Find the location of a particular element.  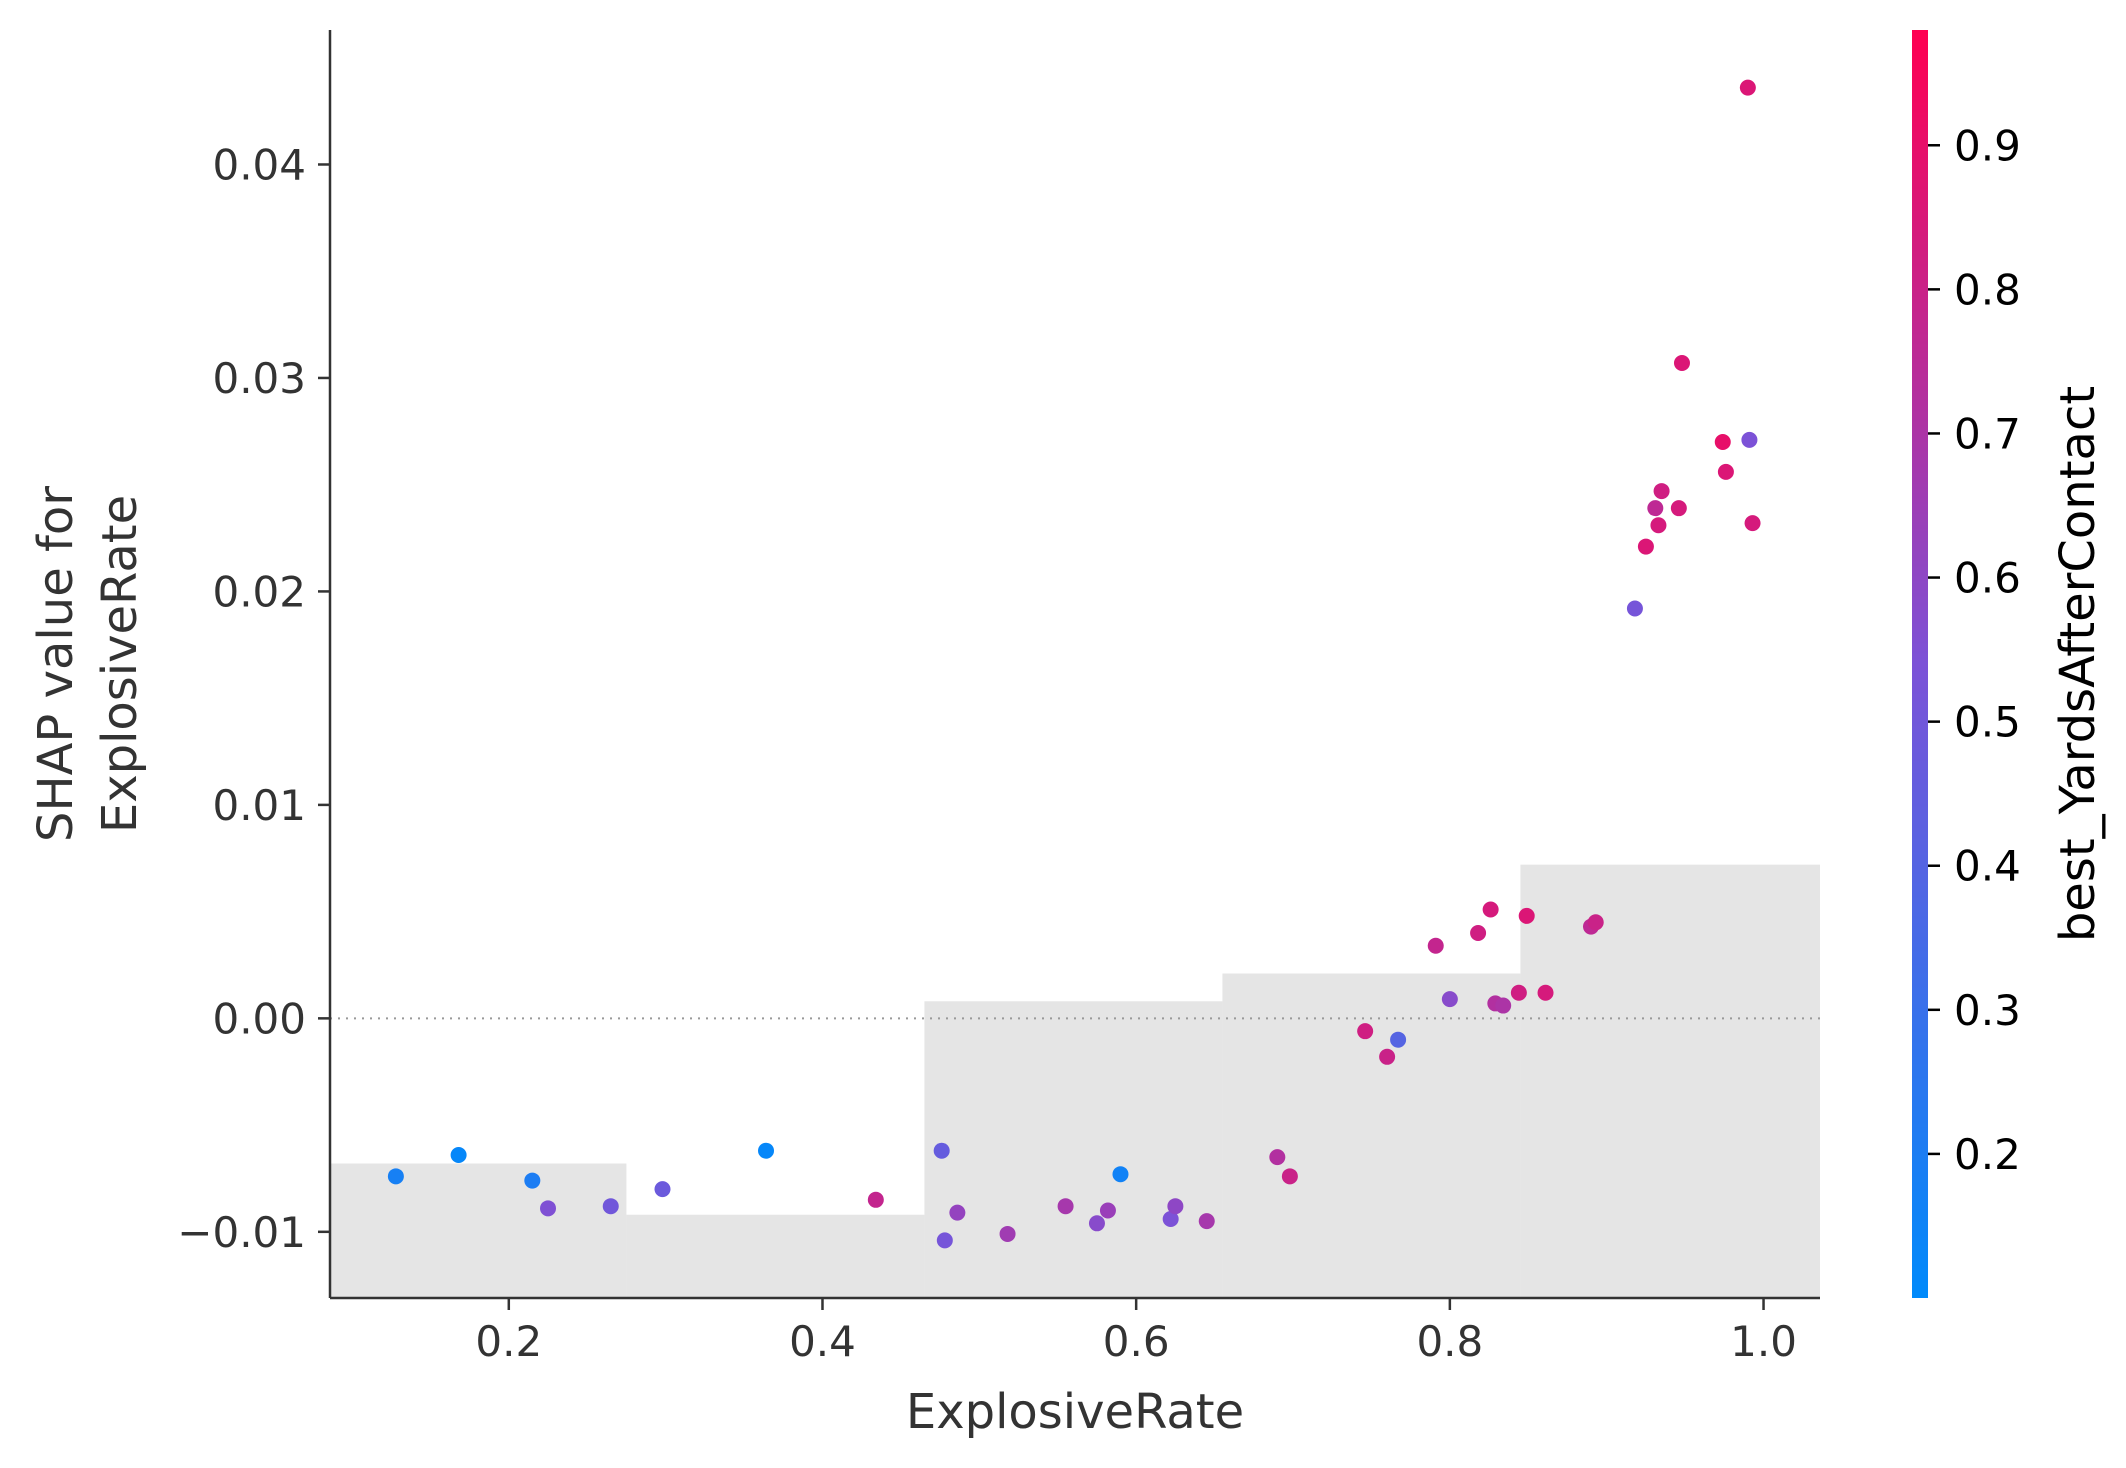

colorbar-ticks: 0.2 0.3 0.4 0.5 0.6 0.7 0.8 0.9 is located at coordinates (1974, 650).